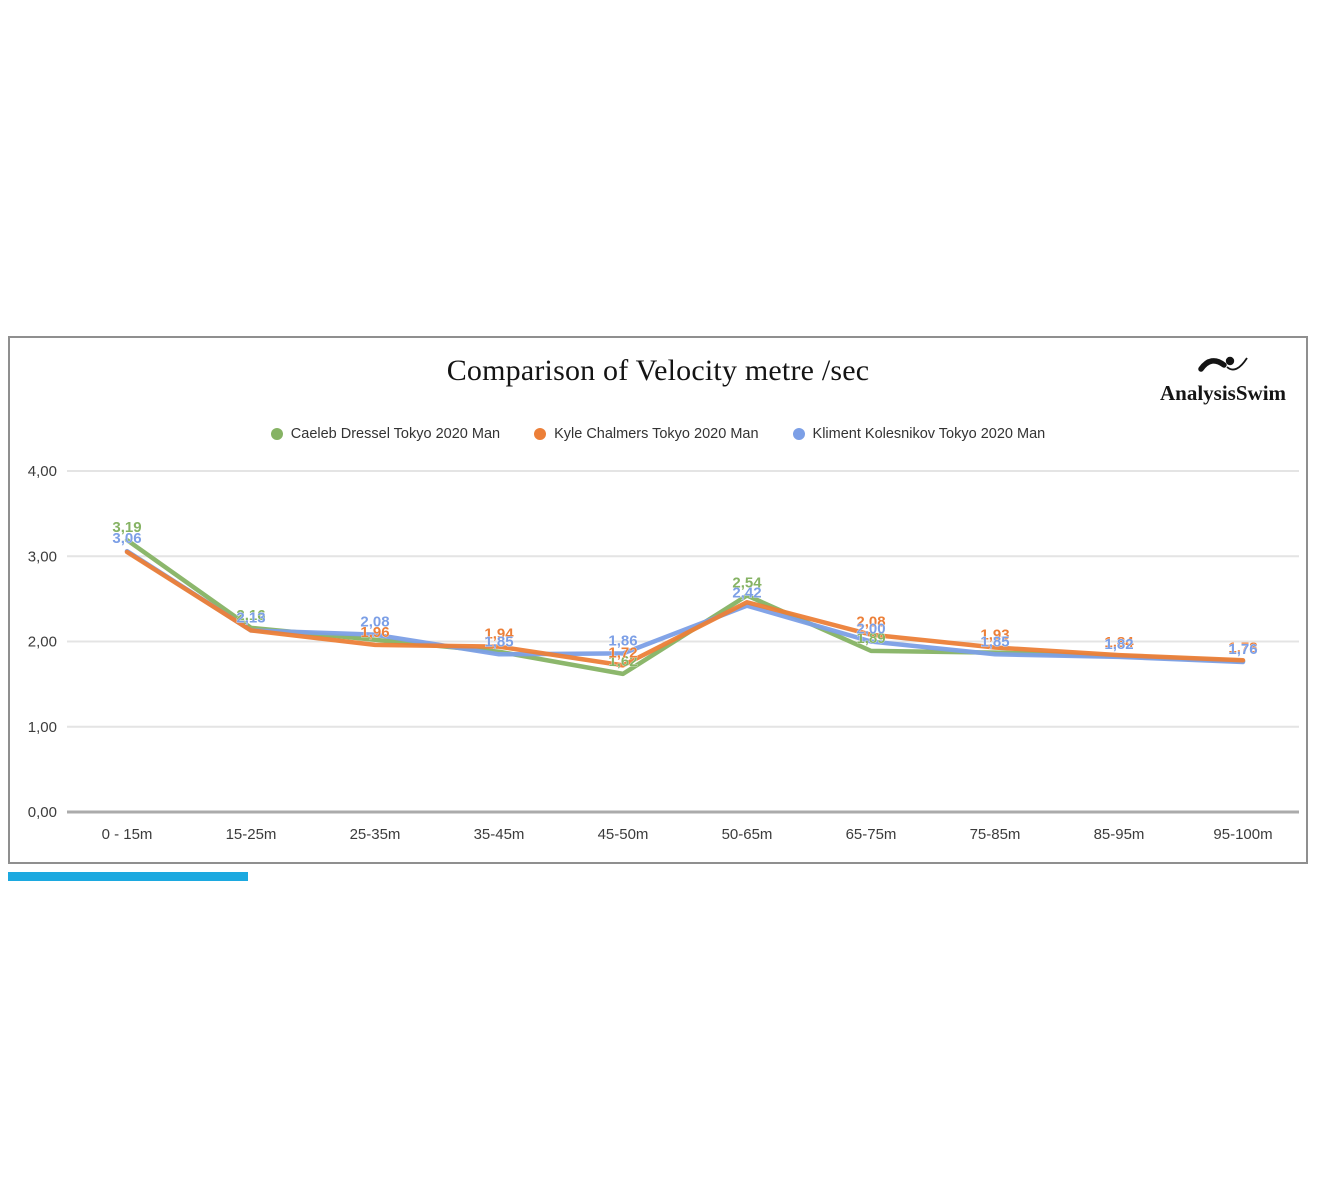 Image resolution: width=1320 pixels, height=1200 pixels. Describe the element at coordinates (126, 527) in the screenshot. I see `data-point-label: 3,19` at that location.